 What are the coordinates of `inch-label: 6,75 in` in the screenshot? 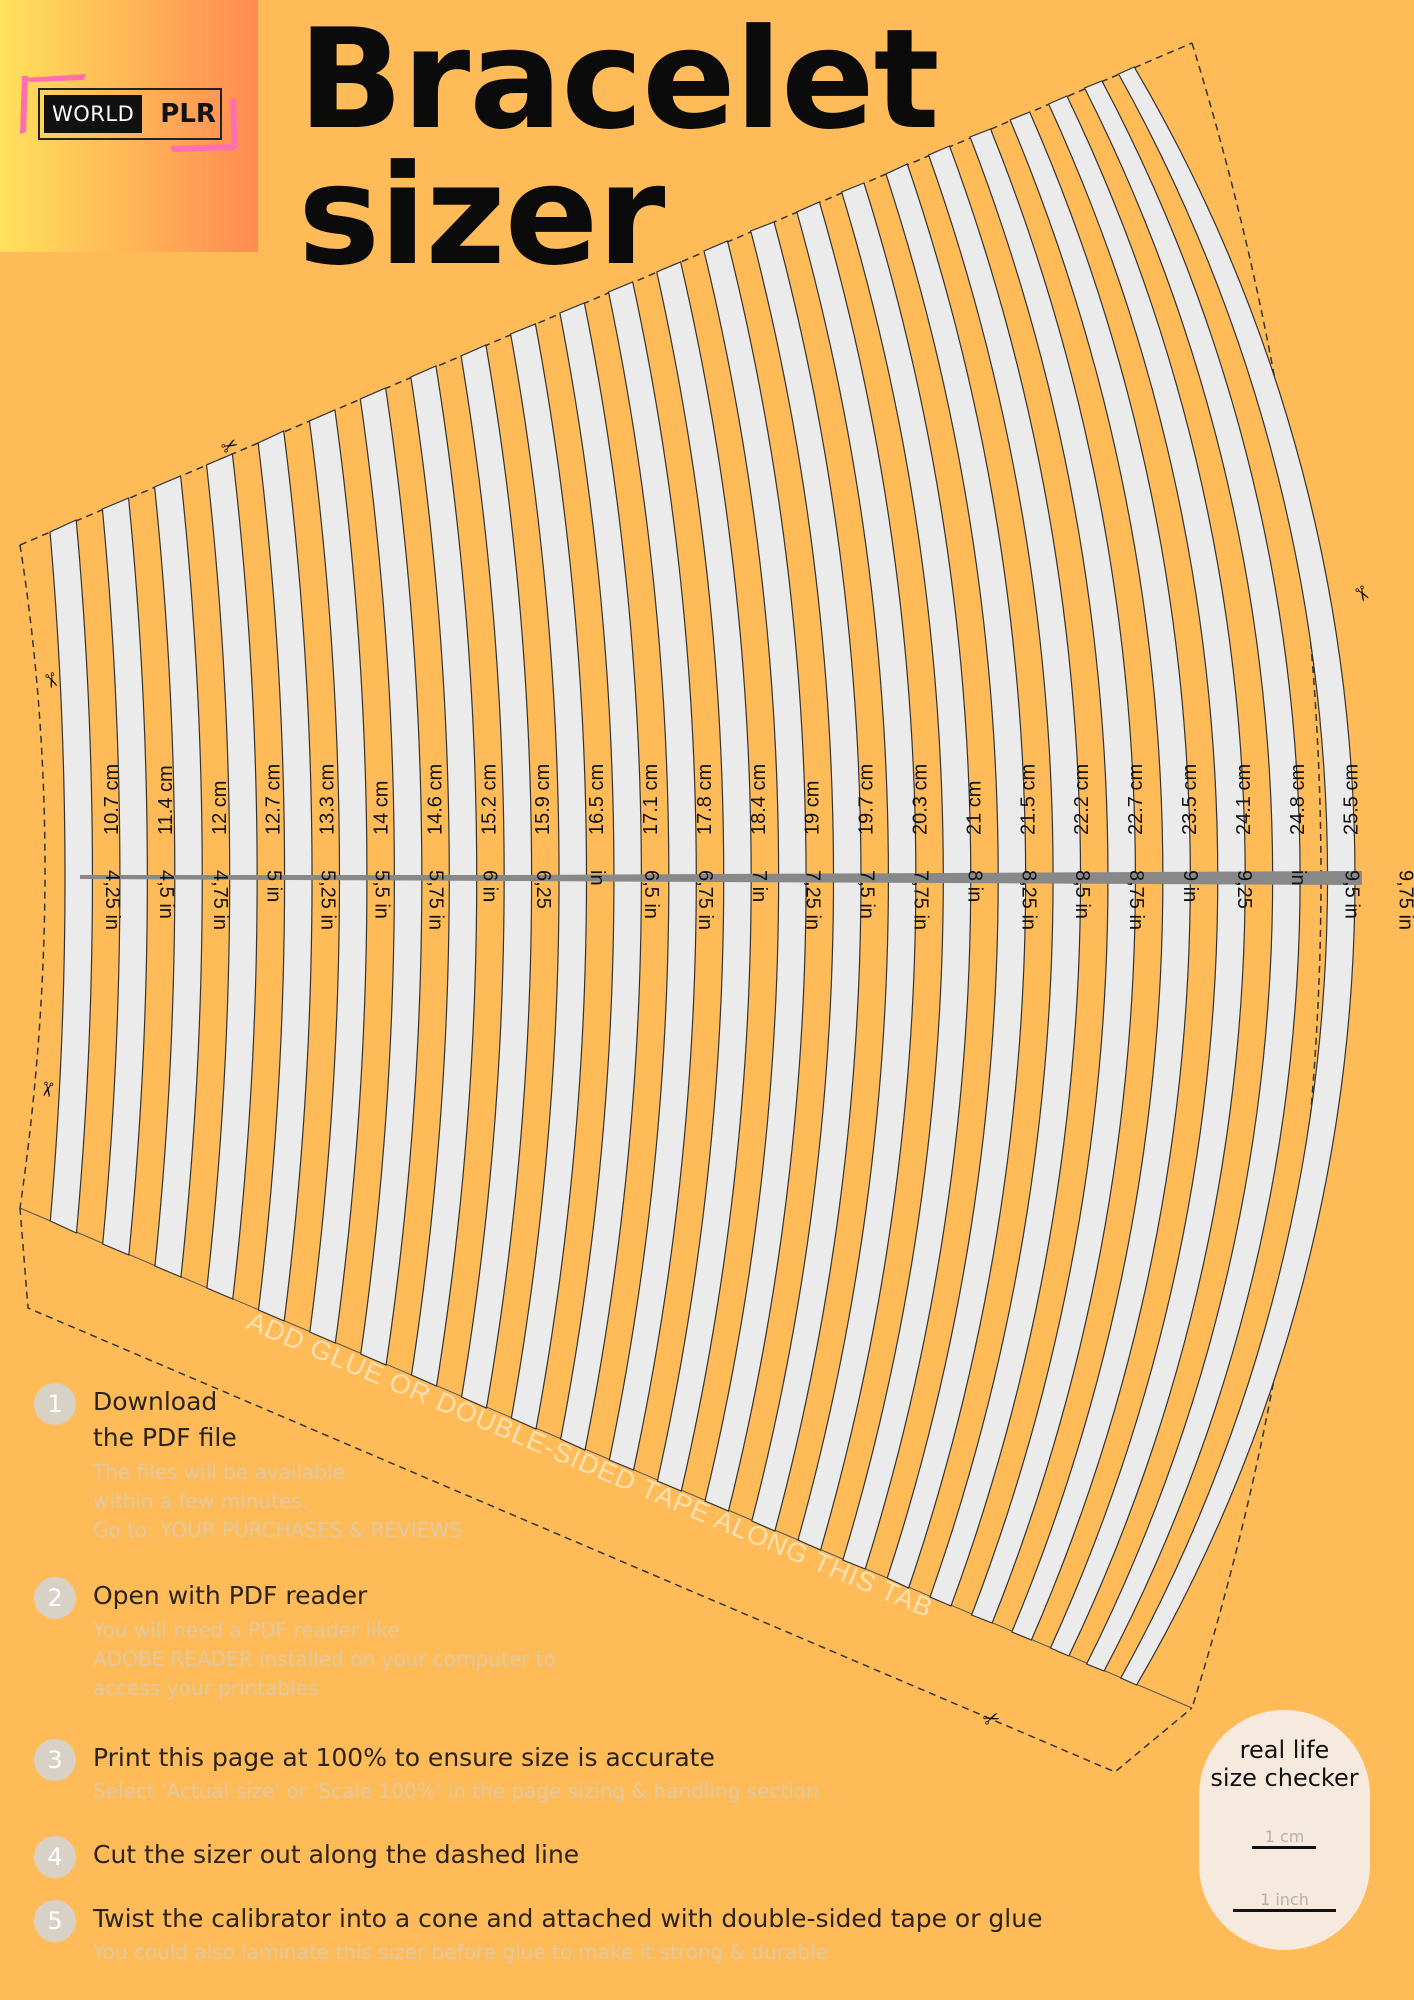 It's located at (705, 900).